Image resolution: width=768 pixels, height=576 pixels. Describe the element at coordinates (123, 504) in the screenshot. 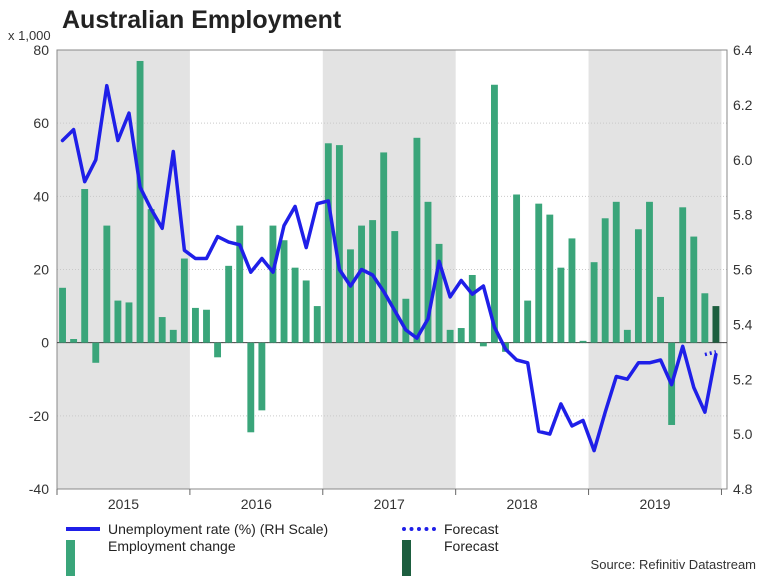

I see `x-tick-label: 2015` at that location.